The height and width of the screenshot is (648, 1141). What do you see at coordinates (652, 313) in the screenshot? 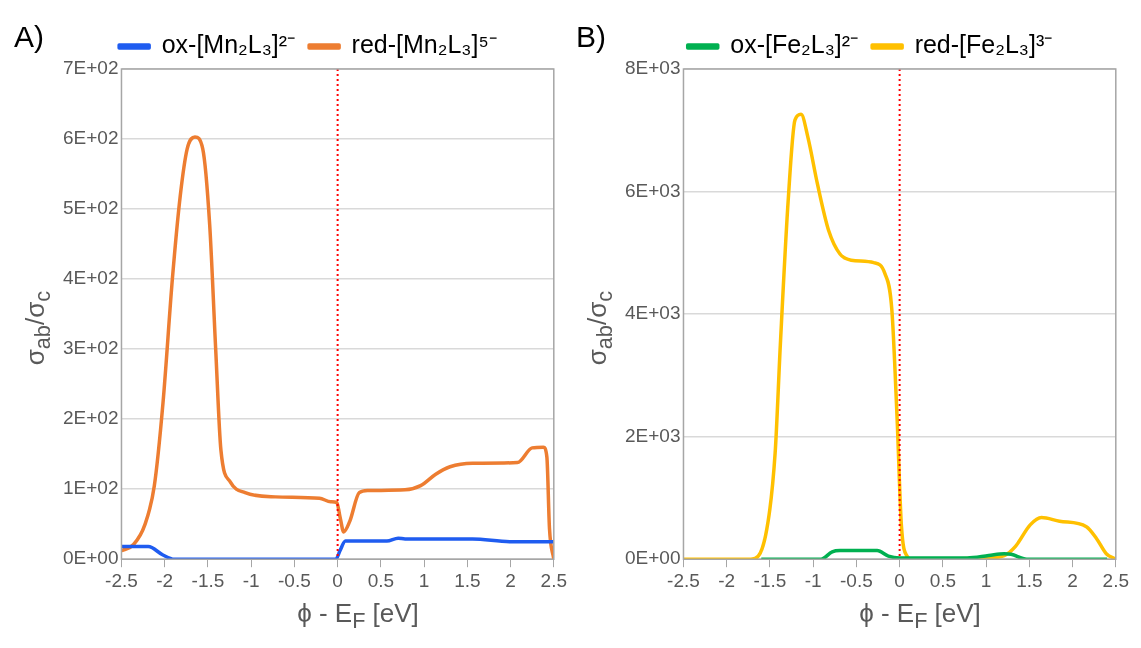
I see `y-tick-label: 4E+03` at bounding box center [652, 313].